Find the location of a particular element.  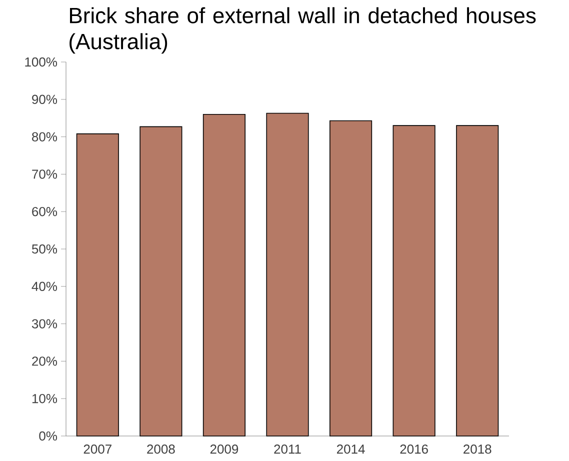

x-tick-label: 2008 is located at coordinates (161, 449).